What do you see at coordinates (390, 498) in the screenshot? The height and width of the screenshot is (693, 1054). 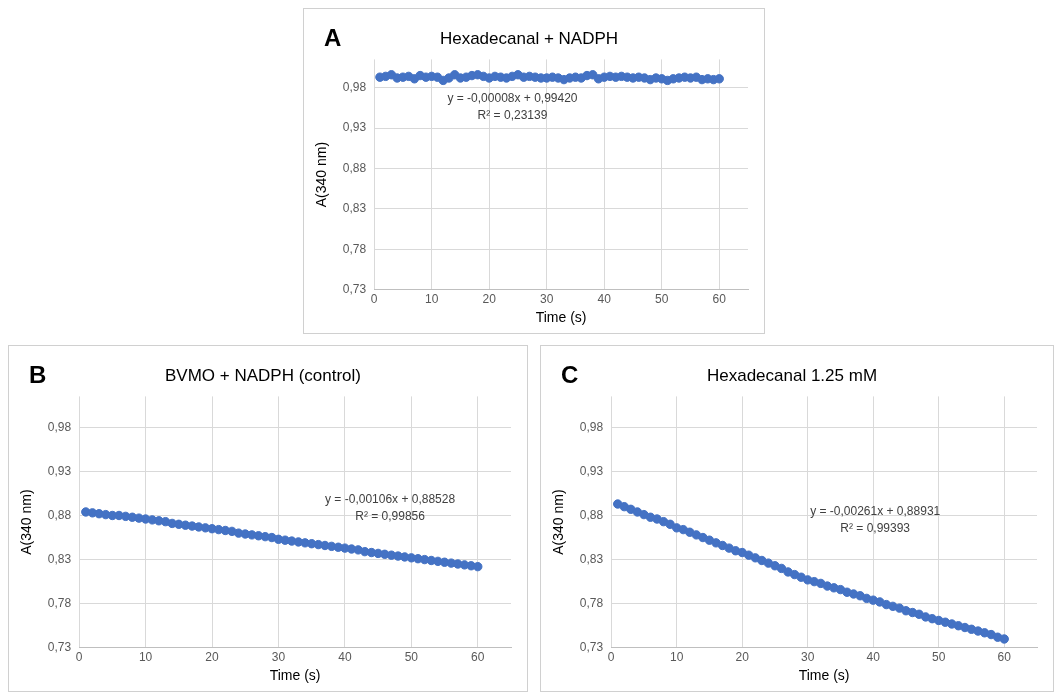 I see `annotation: y = -0,00106x + 0,88528` at bounding box center [390, 498].